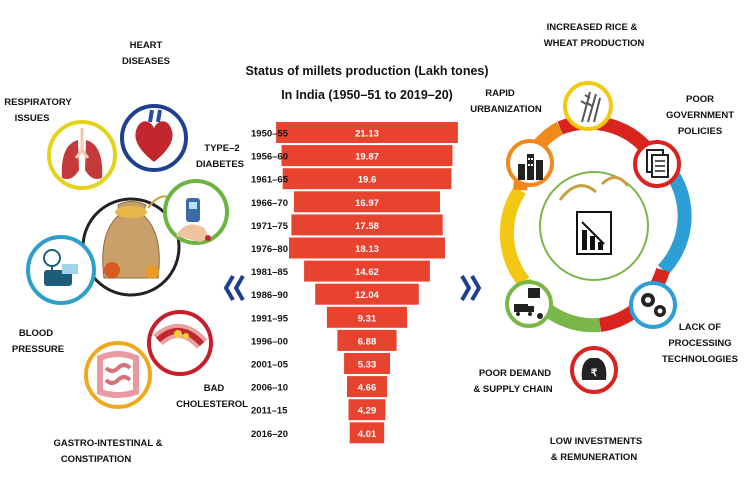  I want to click on investment-label: LOW INVESTMENTS & REMUNERATION, so click(596, 449).